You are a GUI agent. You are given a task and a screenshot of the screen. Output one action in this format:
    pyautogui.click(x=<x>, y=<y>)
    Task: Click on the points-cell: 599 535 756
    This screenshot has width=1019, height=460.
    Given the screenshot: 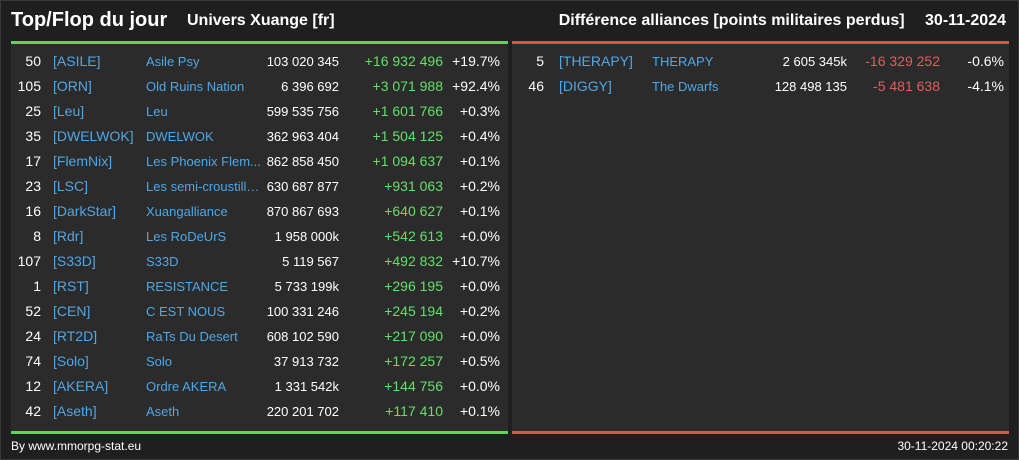 What is the action you would take?
    pyautogui.click(x=302, y=111)
    